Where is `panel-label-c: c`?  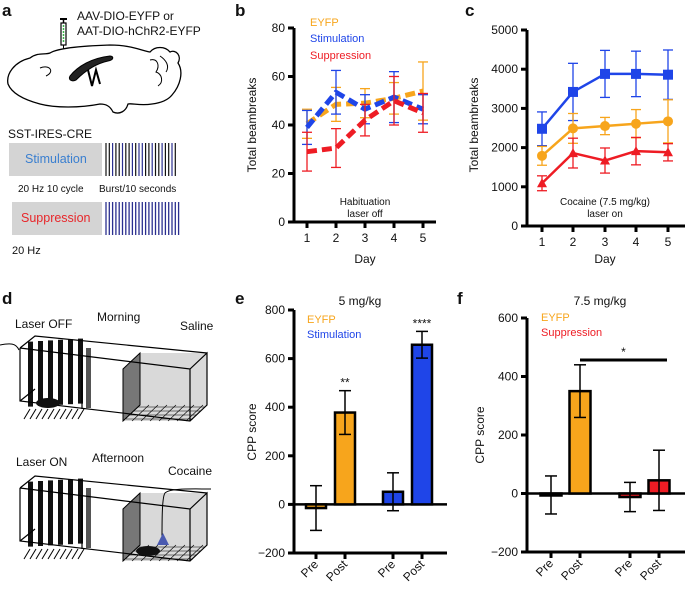
panel-label-c: c is located at coordinates (470, 10).